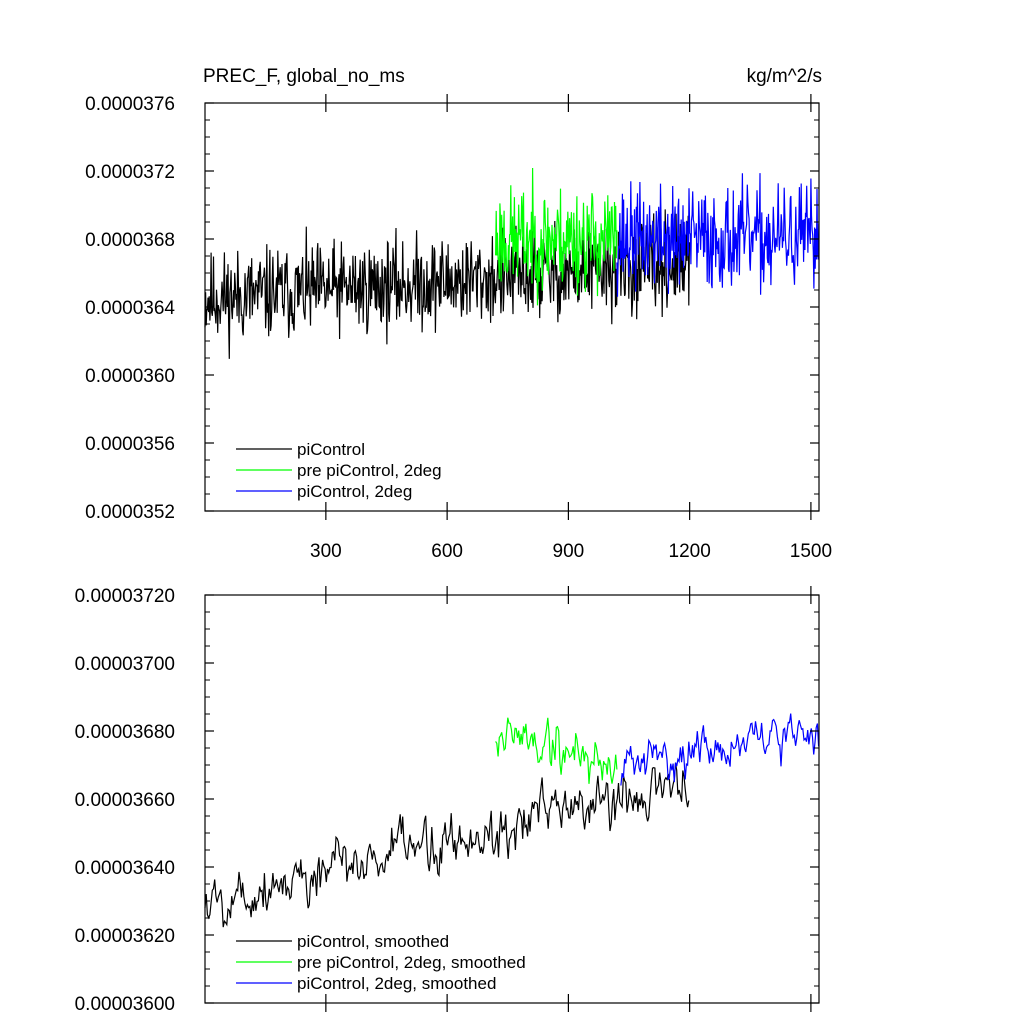 Image resolution: width=1024 pixels, height=1024 pixels. Describe the element at coordinates (326, 551) in the screenshot. I see `x-tick-label: 300` at that location.